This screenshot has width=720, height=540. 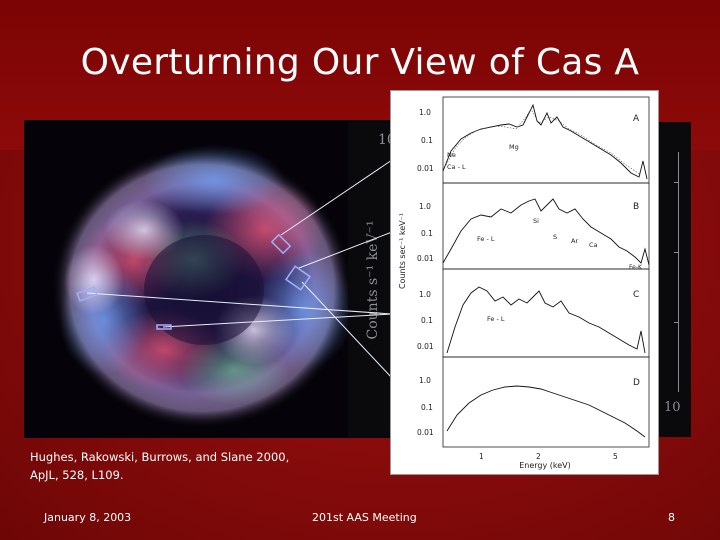 I want to click on svg-text: C, so click(x=636, y=295).